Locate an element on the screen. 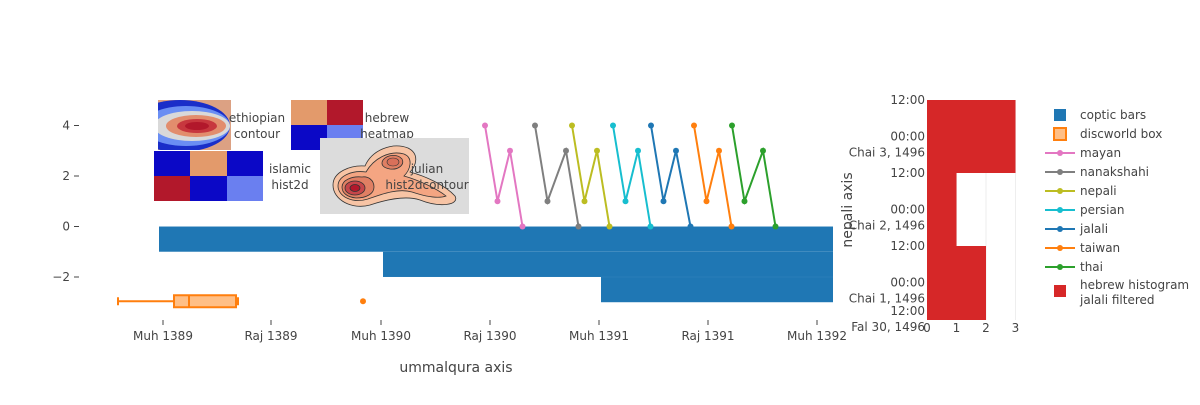 Image resolution: width=1200 pixels, height=405 pixels. y-tick-label: 4 is located at coordinates (66, 126).